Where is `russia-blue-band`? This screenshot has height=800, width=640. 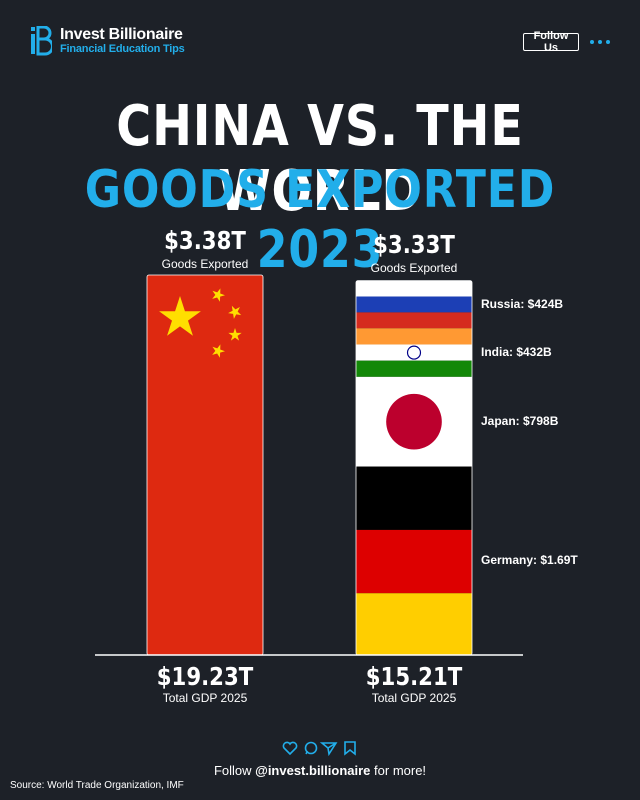 russia-blue-band is located at coordinates (414, 304).